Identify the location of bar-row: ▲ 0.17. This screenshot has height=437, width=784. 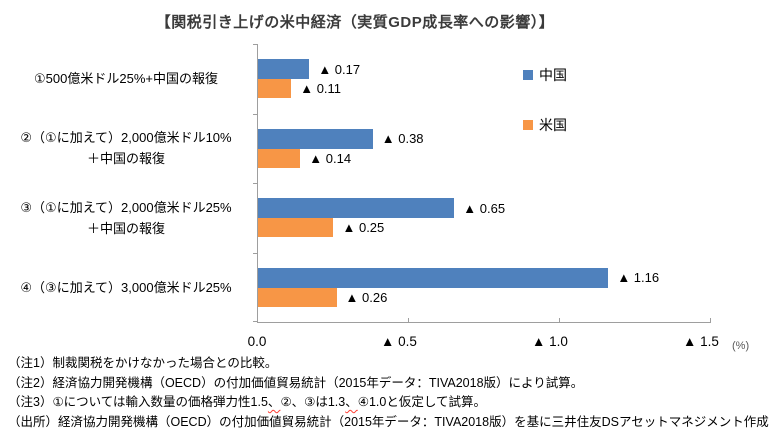
(484, 69).